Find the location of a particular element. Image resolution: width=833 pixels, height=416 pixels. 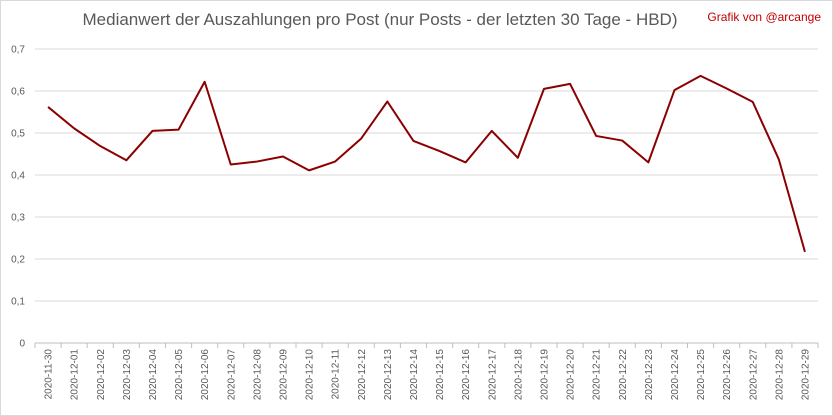

x-tick-label: 2020-12-27 is located at coordinates (753, 375).